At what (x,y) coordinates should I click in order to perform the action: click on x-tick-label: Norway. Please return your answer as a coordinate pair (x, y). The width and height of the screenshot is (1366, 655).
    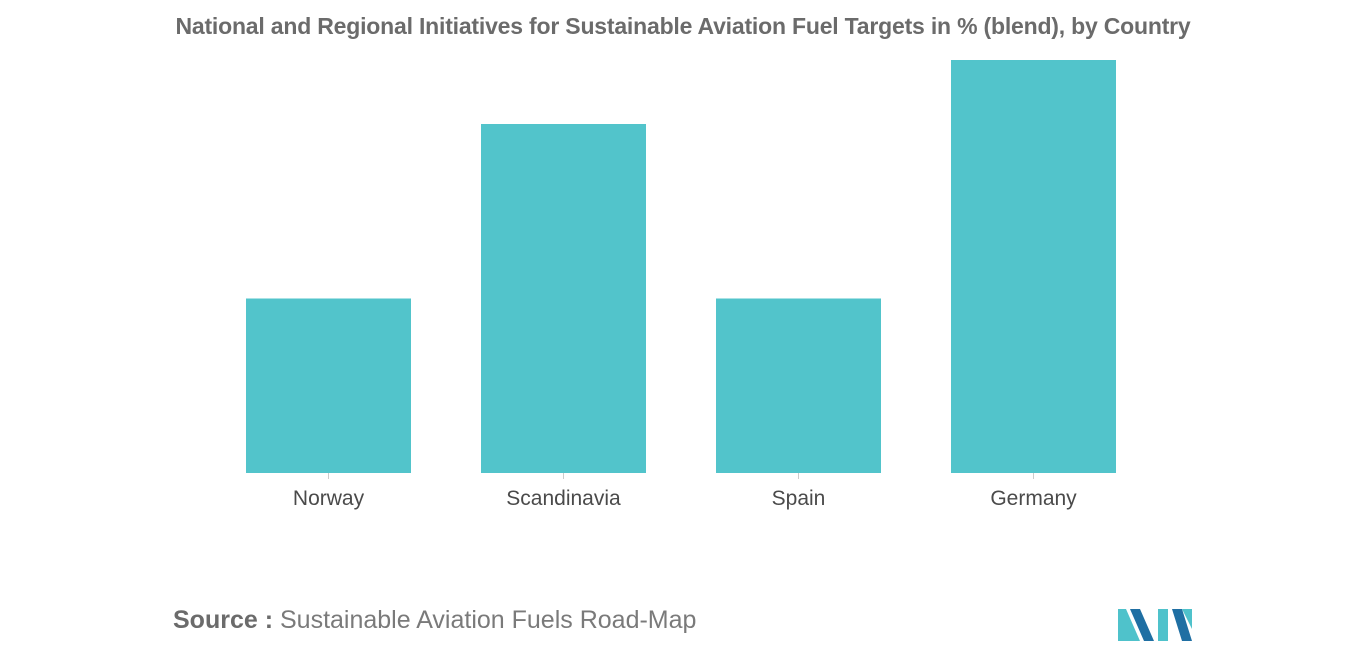
    Looking at the image, I should click on (329, 498).